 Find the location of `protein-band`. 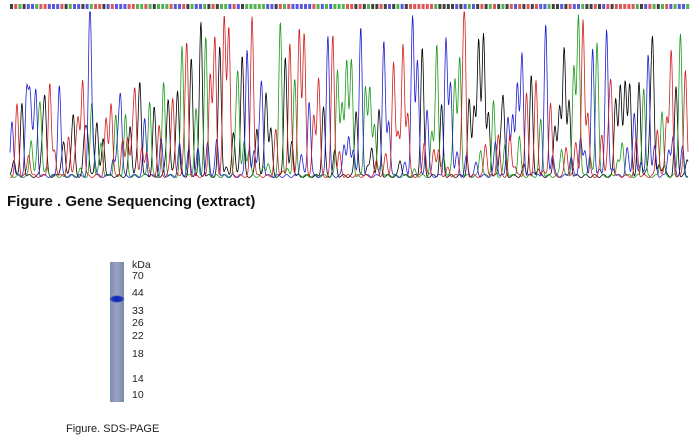

protein-band is located at coordinates (117, 299).